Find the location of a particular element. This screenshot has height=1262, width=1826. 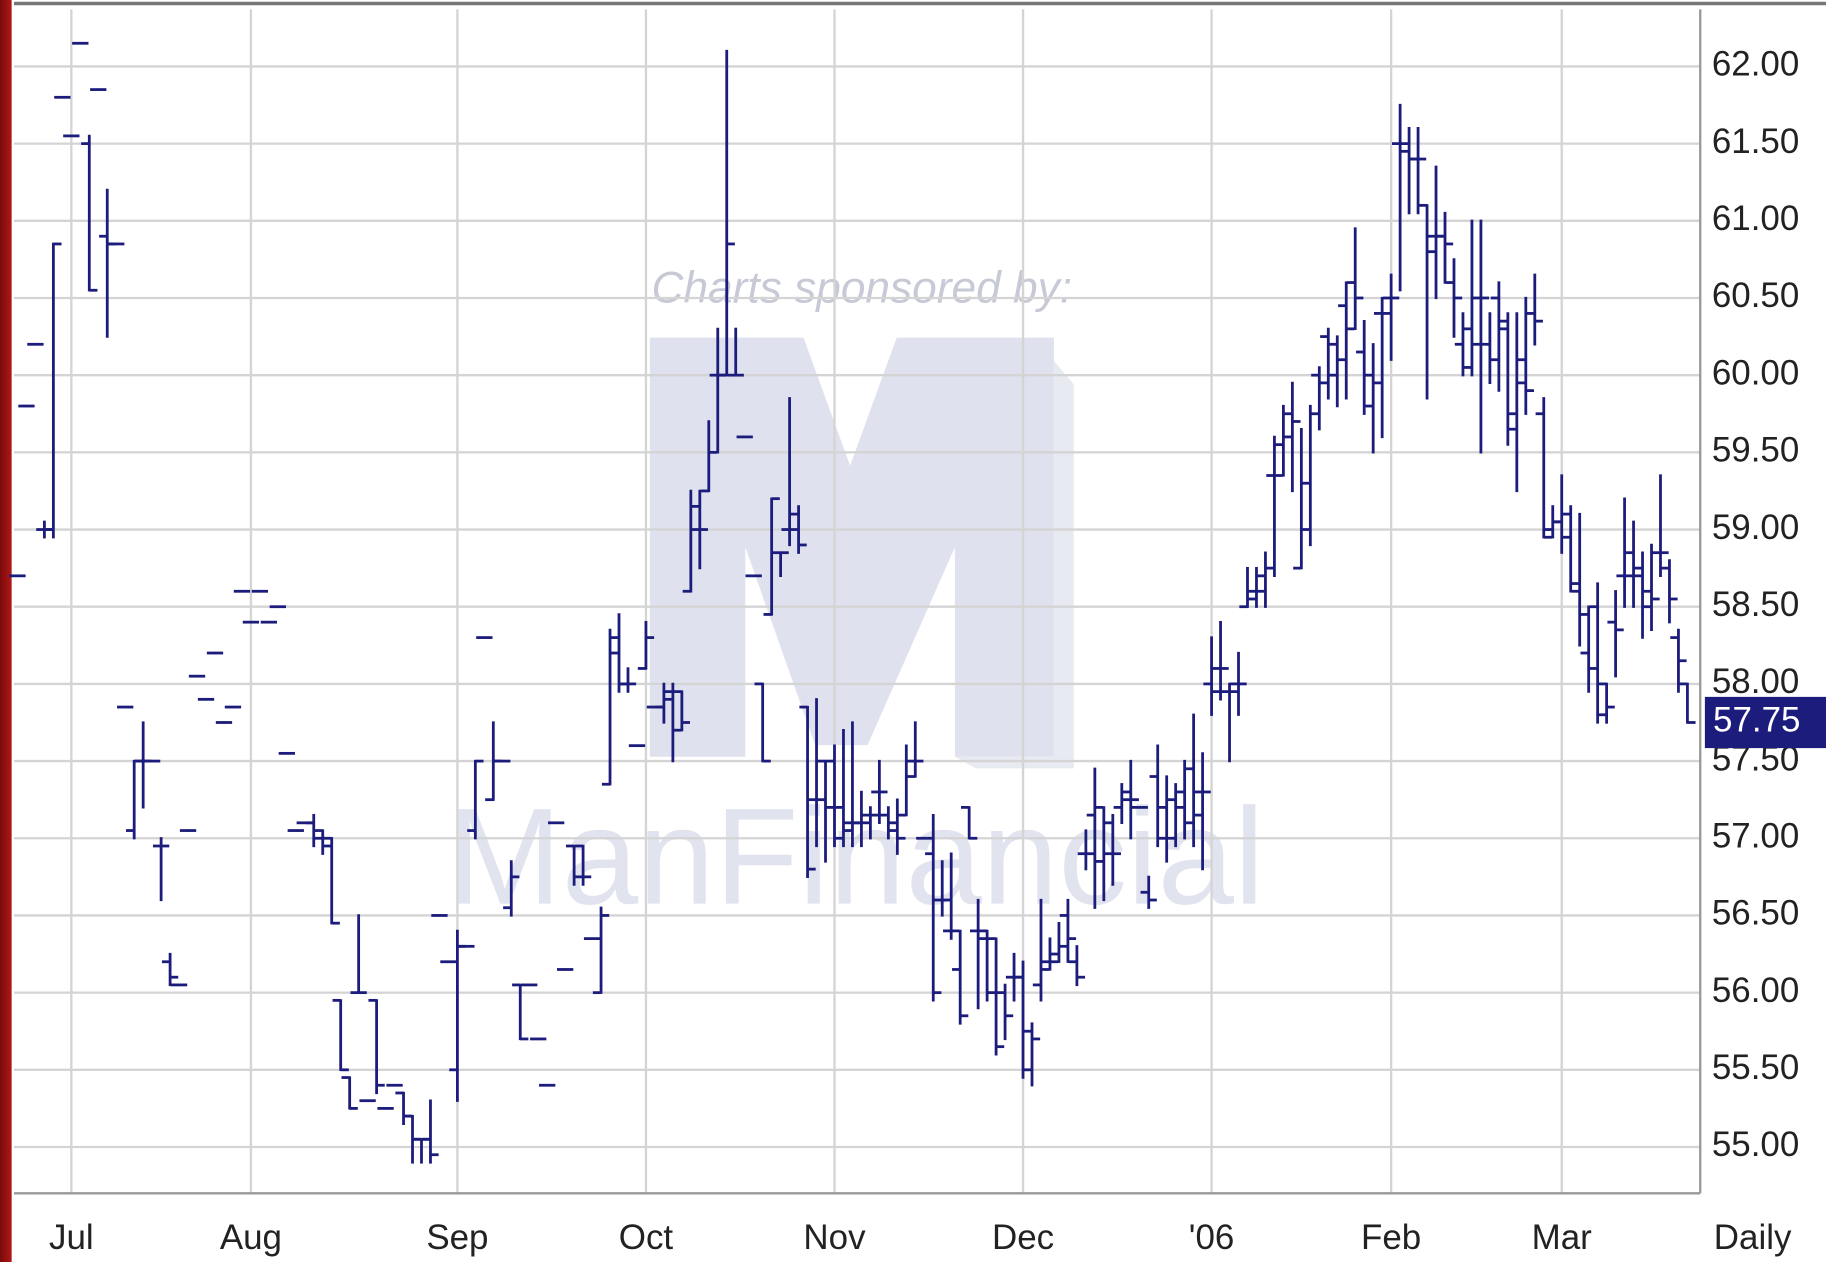

last-price-label: 57.75 is located at coordinates (1756, 720).